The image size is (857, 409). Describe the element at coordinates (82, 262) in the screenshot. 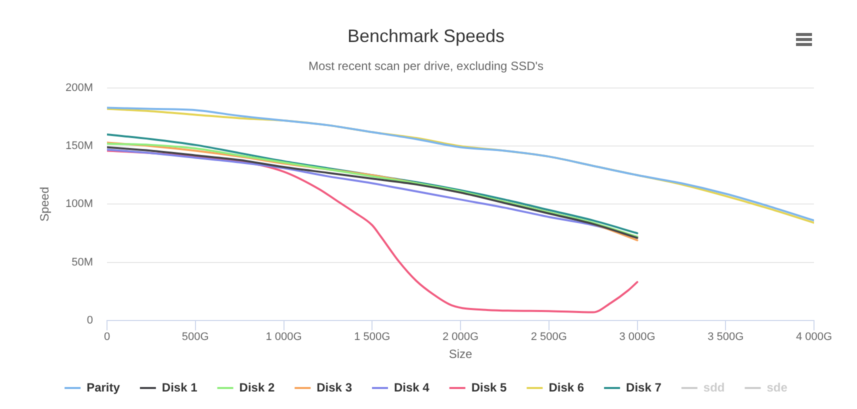

I see `y-tick-label: 50M` at that location.